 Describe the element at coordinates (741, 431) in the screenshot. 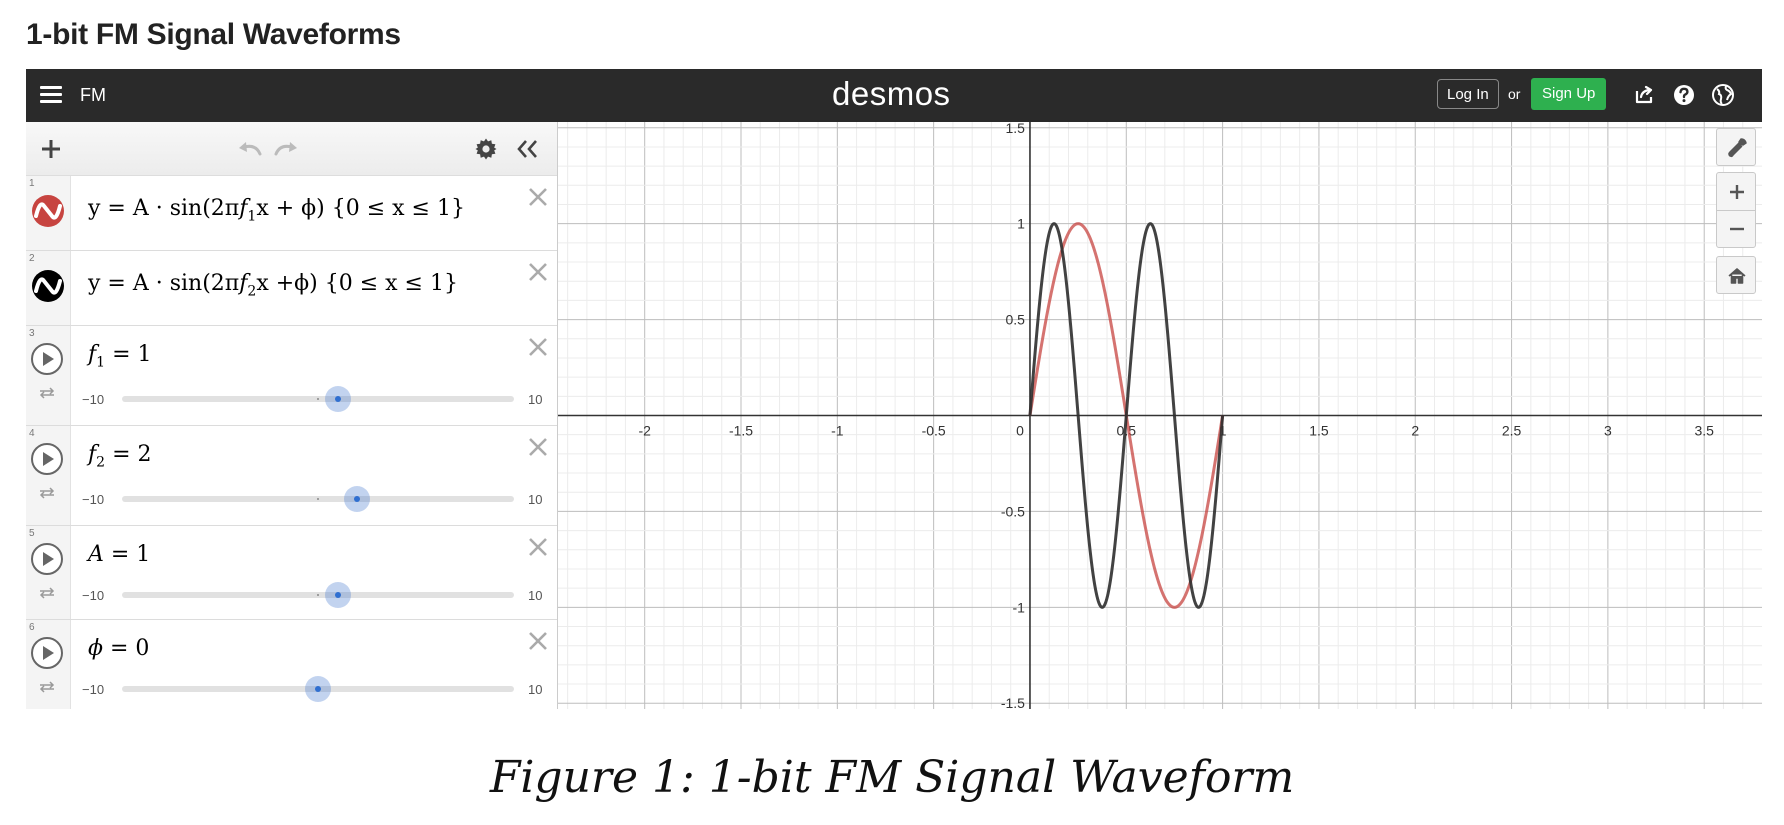

I see `x-tick-label: -1.5` at that location.